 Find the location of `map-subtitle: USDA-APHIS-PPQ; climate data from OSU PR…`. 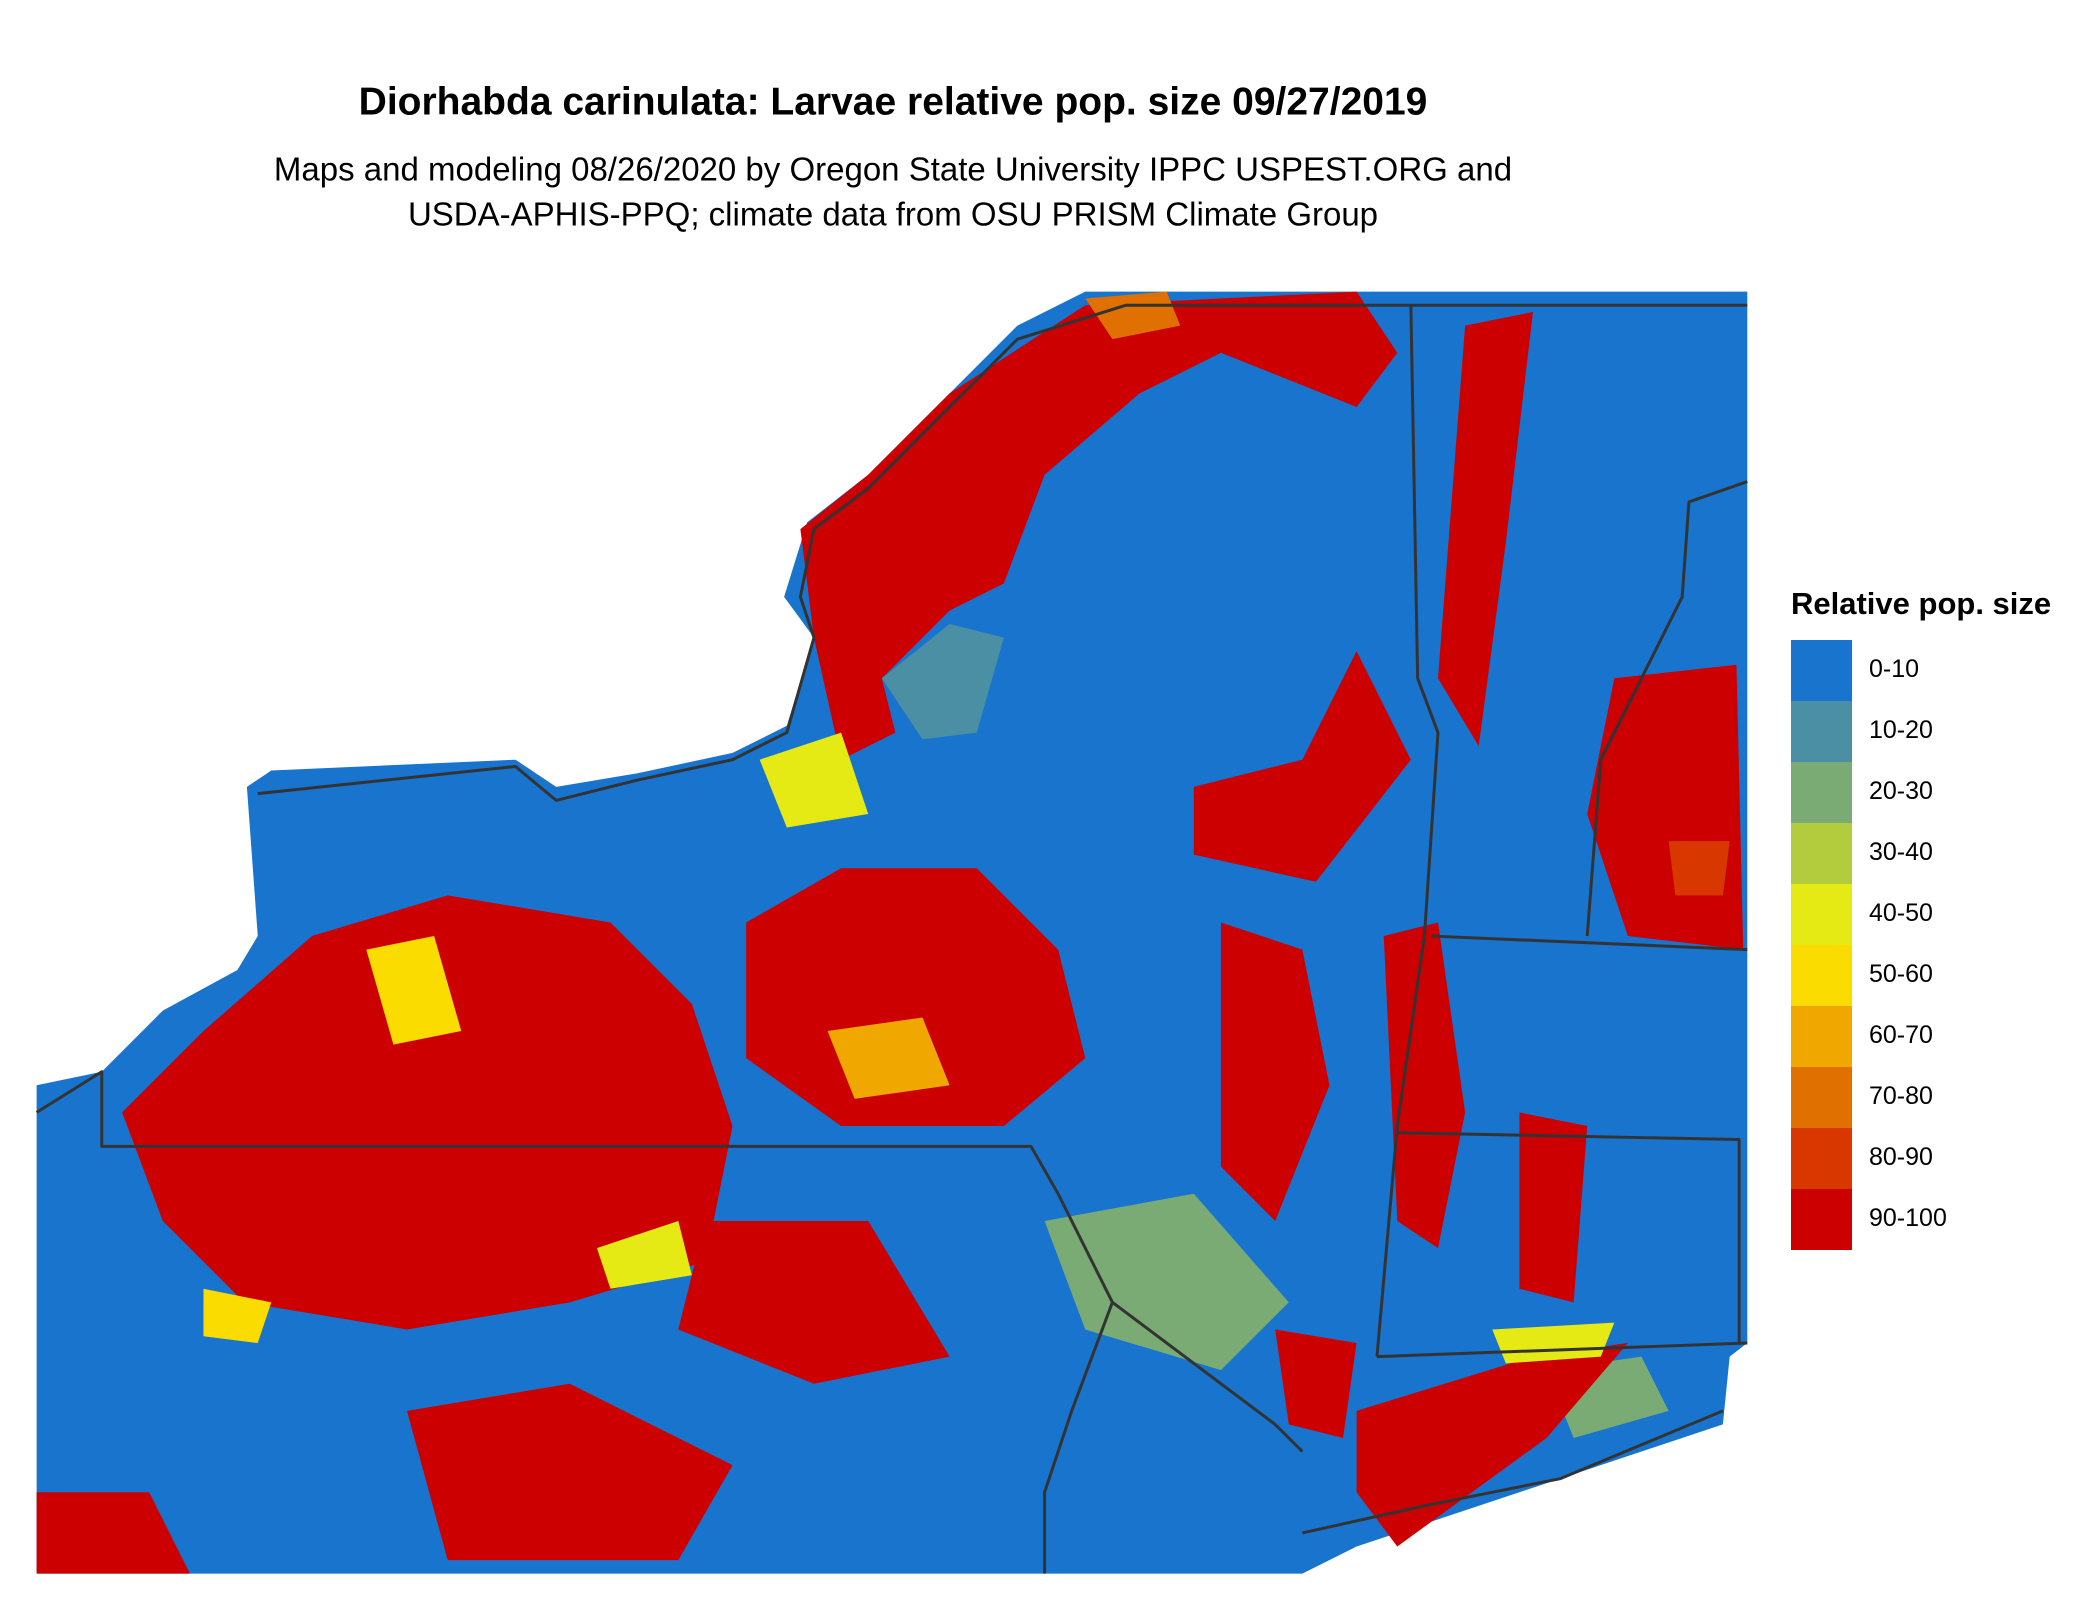

map-subtitle: USDA-APHIS-PPQ; climate data from OSU PR… is located at coordinates (893, 214).